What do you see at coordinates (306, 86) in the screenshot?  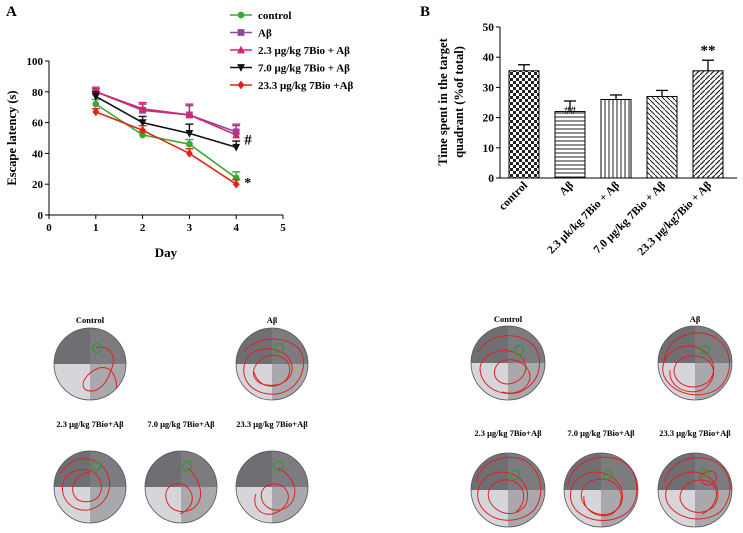 I see `legend-label: 23.3 μg/kg 7Bio +Aβ` at bounding box center [306, 86].